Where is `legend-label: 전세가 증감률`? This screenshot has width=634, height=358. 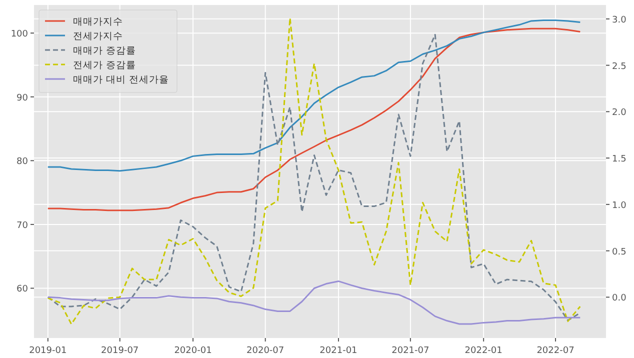 legend-label: 전세가 증감률 is located at coordinates (104, 65).